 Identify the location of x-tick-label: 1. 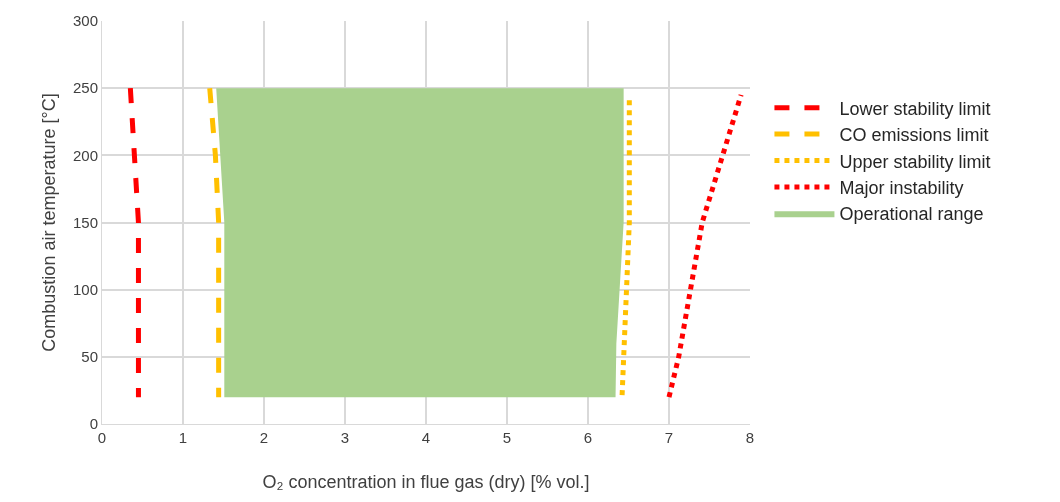
(183, 437).